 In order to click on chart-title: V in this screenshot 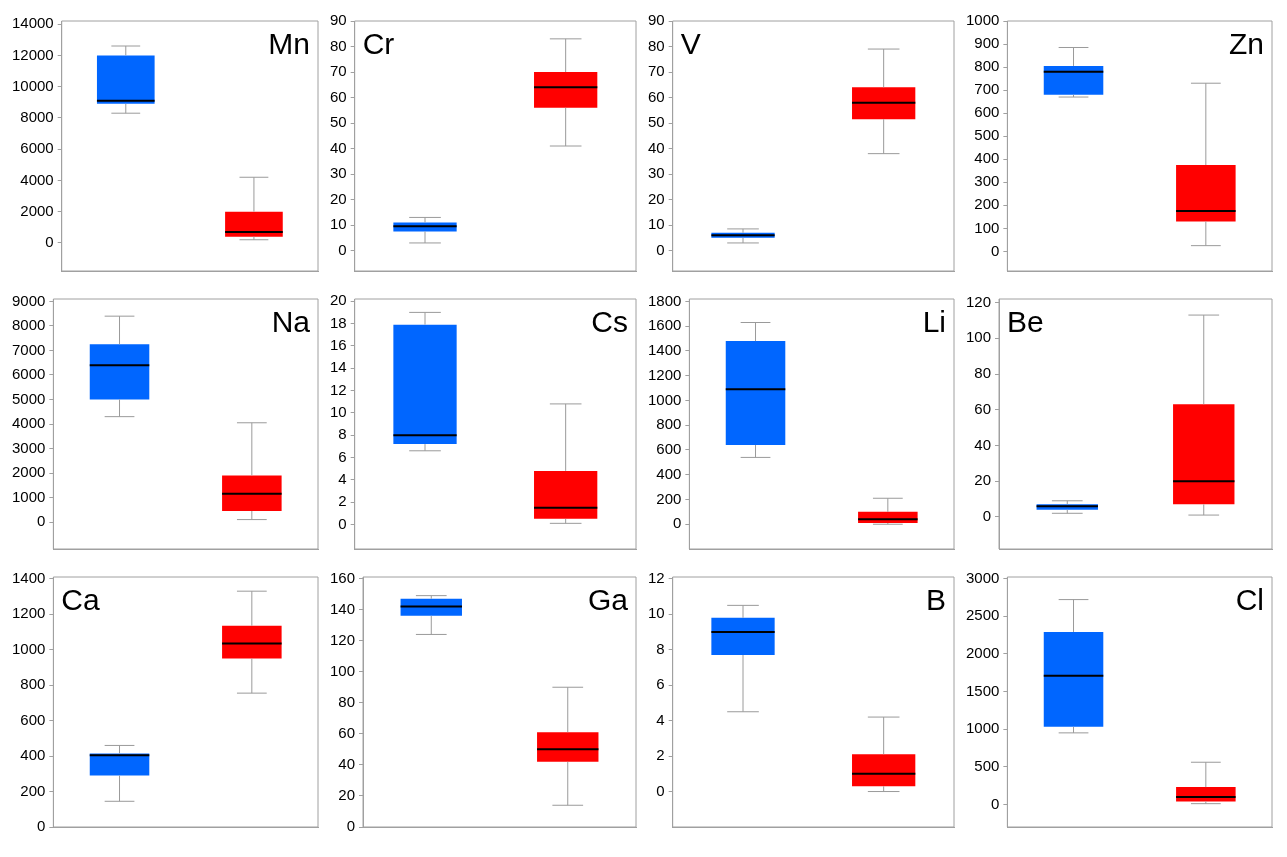, I will do `click(690, 44)`.